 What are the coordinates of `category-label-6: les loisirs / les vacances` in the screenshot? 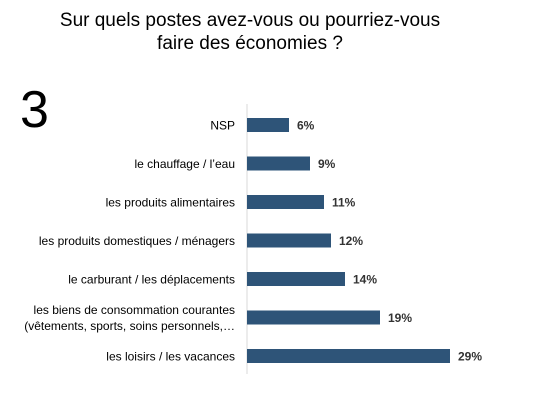 It's located at (170, 357).